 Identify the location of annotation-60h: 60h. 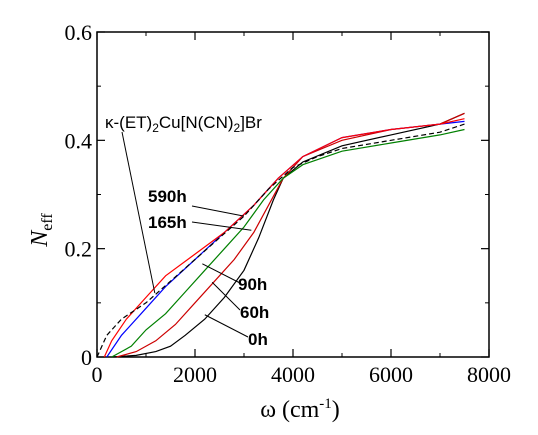
(254, 312).